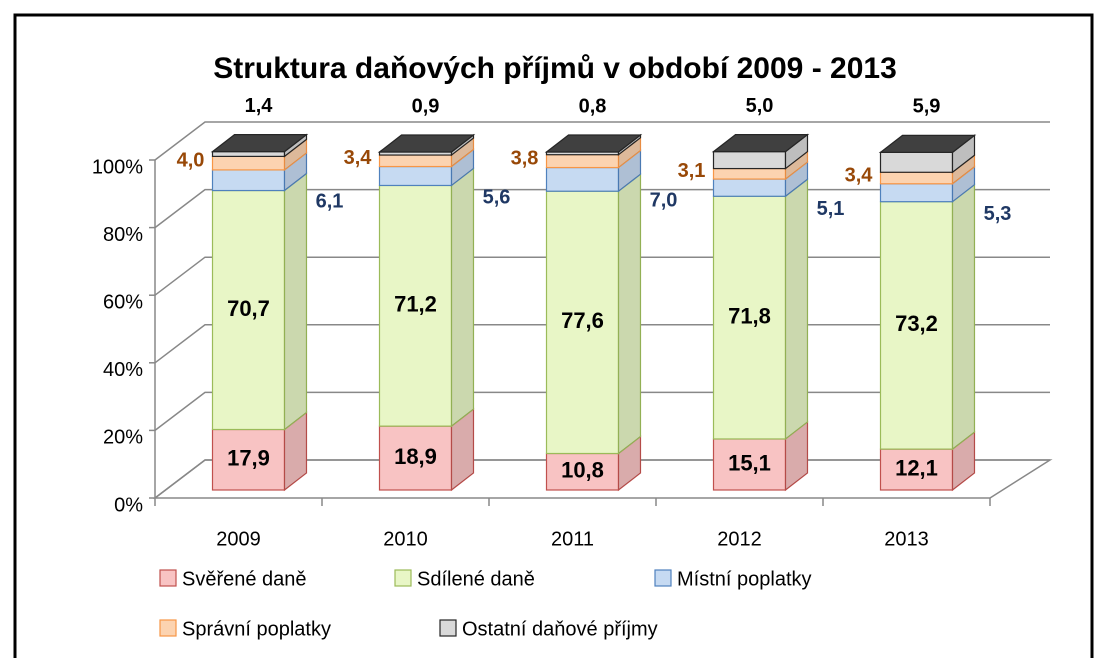 This screenshot has height=658, width=1107. Describe the element at coordinates (927, 107) in the screenshot. I see `data-label: 5,9` at that location.